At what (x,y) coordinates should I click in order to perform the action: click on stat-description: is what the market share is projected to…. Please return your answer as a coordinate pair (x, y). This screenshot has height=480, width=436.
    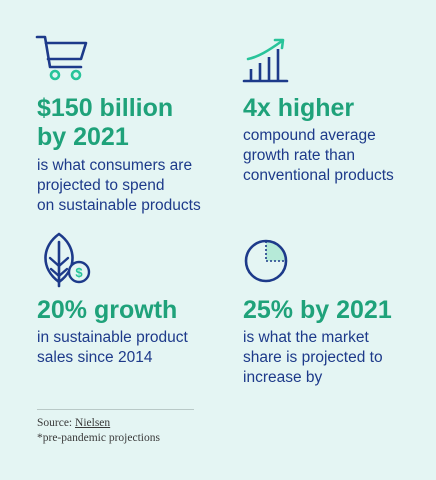
    Looking at the image, I should click on (338, 358).